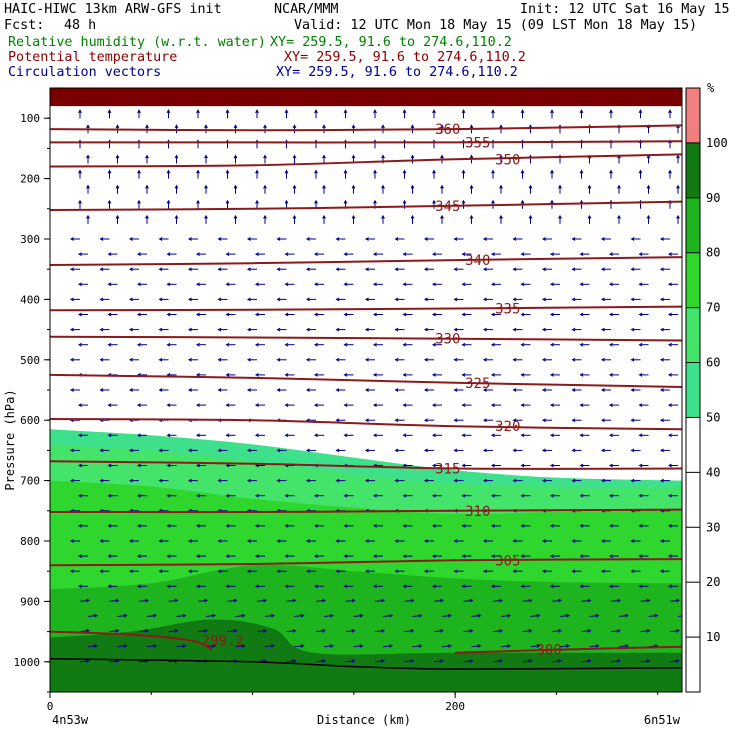 Image resolution: width=740 pixels, height=740 pixels. Describe the element at coordinates (27, 662) in the screenshot. I see `y-tick-label: 1000` at that location.